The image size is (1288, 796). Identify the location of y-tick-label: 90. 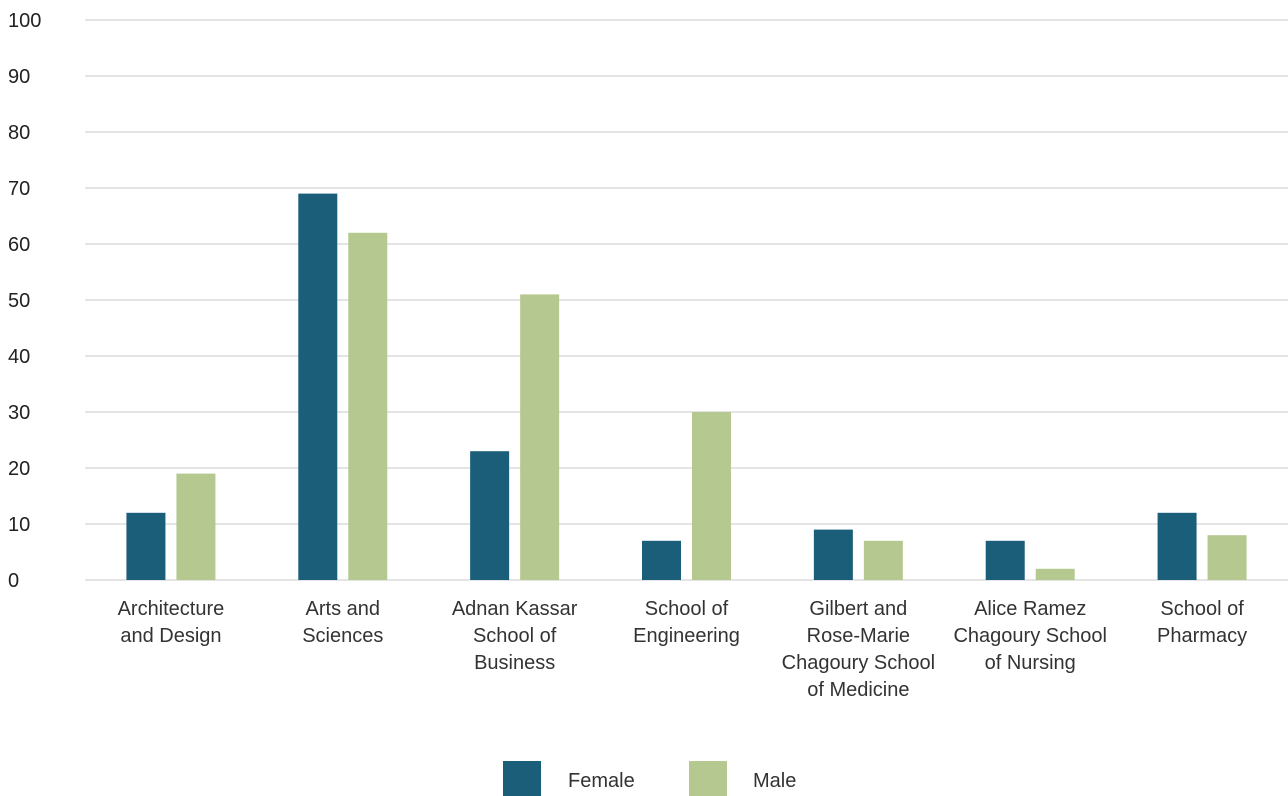
(19, 77).